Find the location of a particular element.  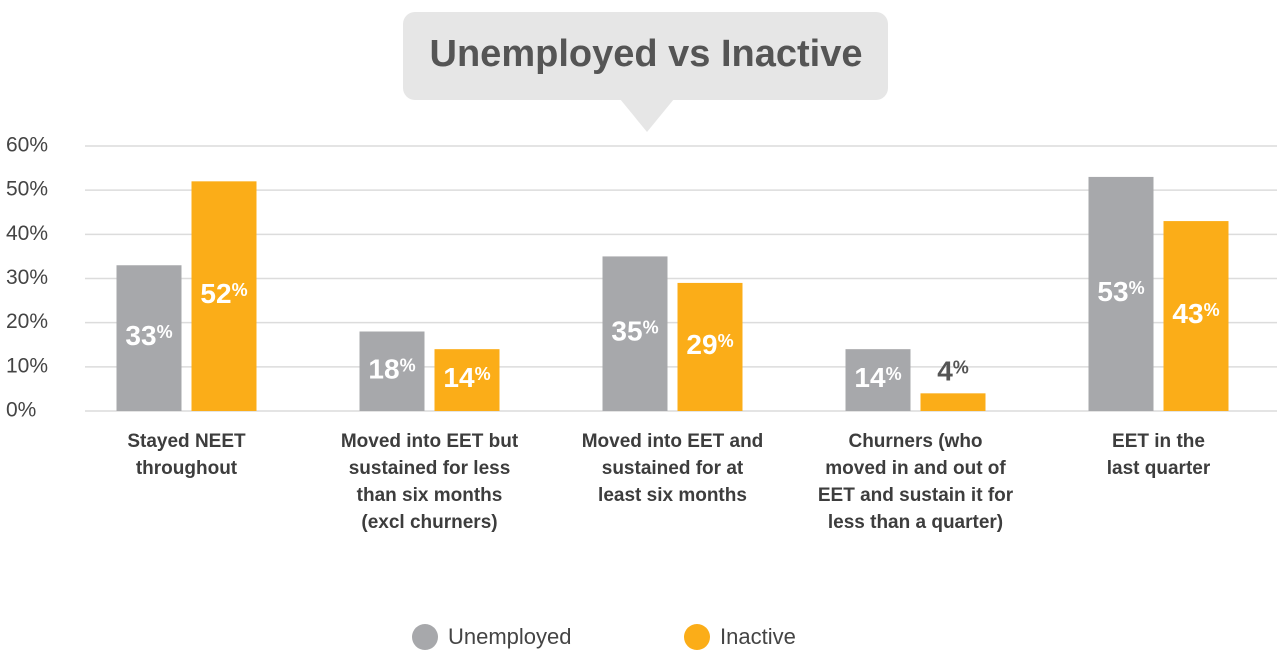

x-tick-label: Stayed NEET throughout is located at coordinates (186, 455).